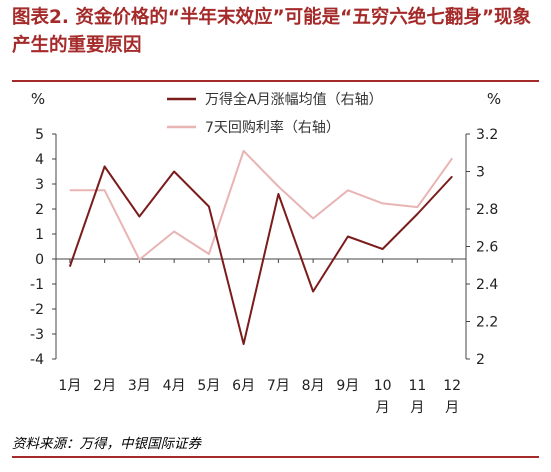 The height and width of the screenshot is (472, 551). I want to click on x-tick-label: 4月, so click(174, 386).